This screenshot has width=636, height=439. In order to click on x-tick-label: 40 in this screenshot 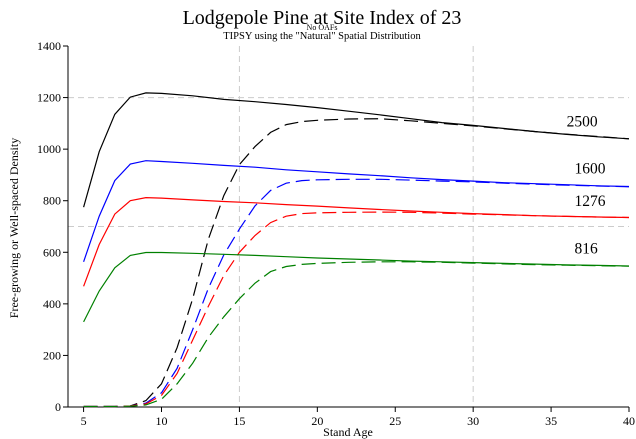, I will do `click(629, 421)`.